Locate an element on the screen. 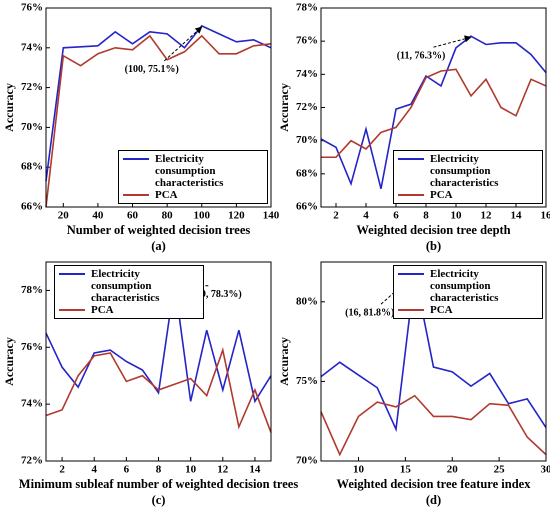 The height and width of the screenshot is (508, 550). caption: (d) is located at coordinates (433, 500).